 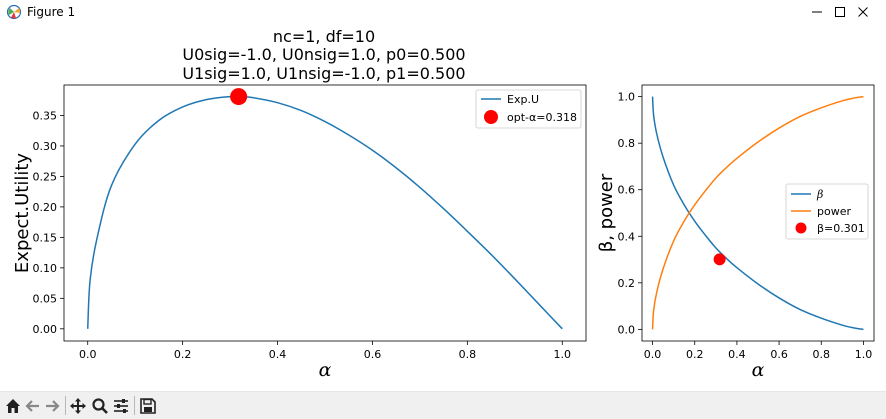 I want to click on matplotlib-icon, so click(x=14, y=12).